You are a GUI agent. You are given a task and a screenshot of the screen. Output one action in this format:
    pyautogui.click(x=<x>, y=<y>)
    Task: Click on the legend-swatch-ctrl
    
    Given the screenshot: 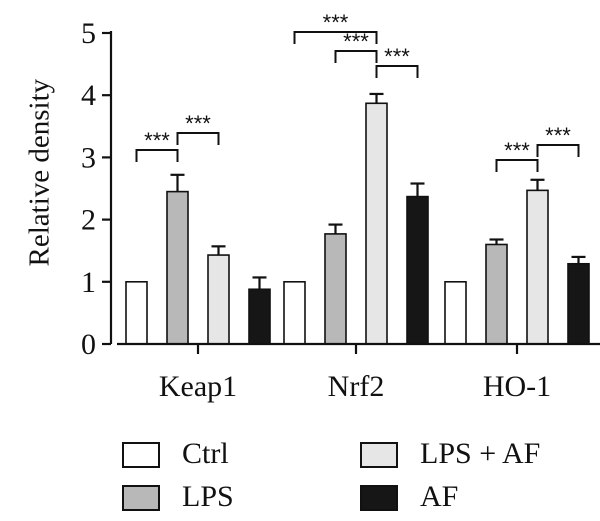 What is the action you would take?
    pyautogui.click(x=141, y=455)
    